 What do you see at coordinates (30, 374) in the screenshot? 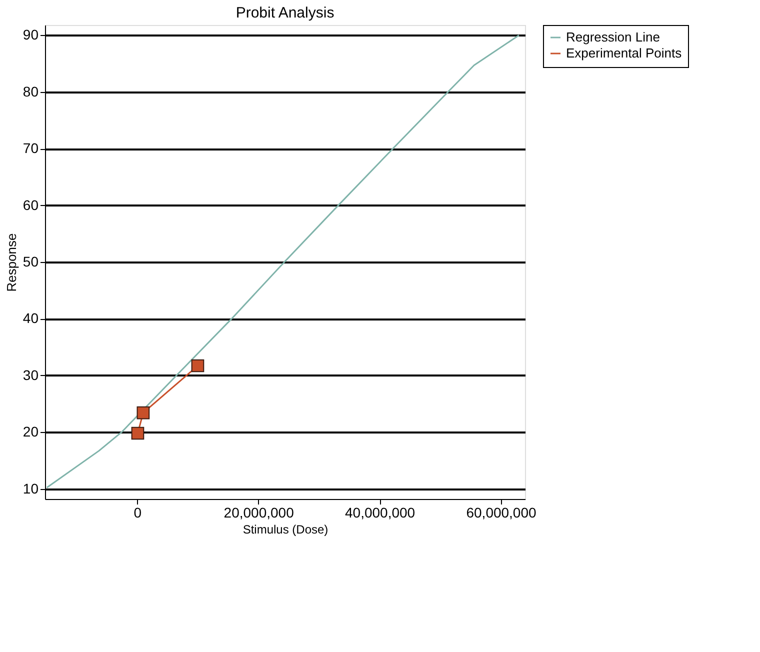
I see `y-tick-label: 30` at bounding box center [30, 374].